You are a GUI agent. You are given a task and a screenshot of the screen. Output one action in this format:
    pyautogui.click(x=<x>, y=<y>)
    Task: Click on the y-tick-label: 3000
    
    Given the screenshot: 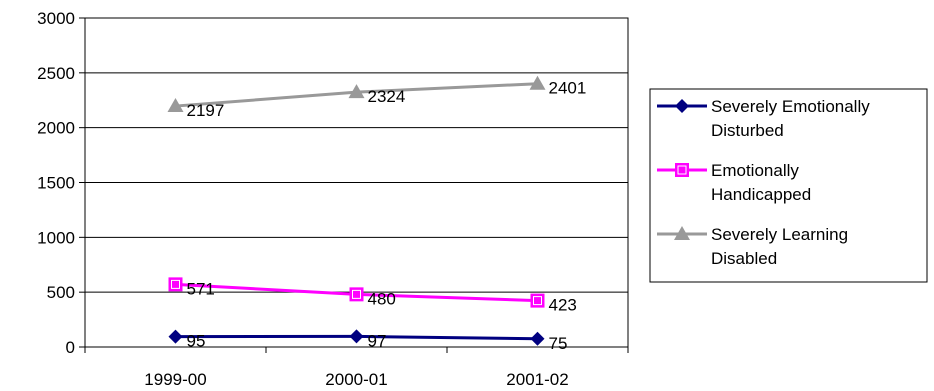 What is the action you would take?
    pyautogui.click(x=56, y=18)
    